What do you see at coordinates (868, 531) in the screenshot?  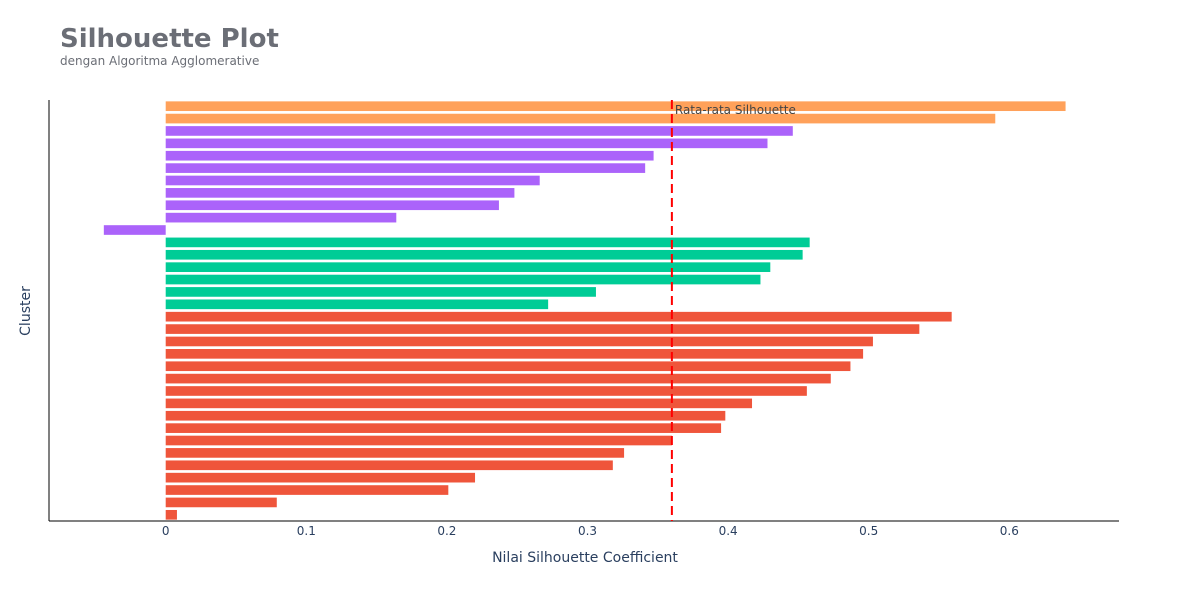 I see `x-tick-label: 0.5` at bounding box center [868, 531].